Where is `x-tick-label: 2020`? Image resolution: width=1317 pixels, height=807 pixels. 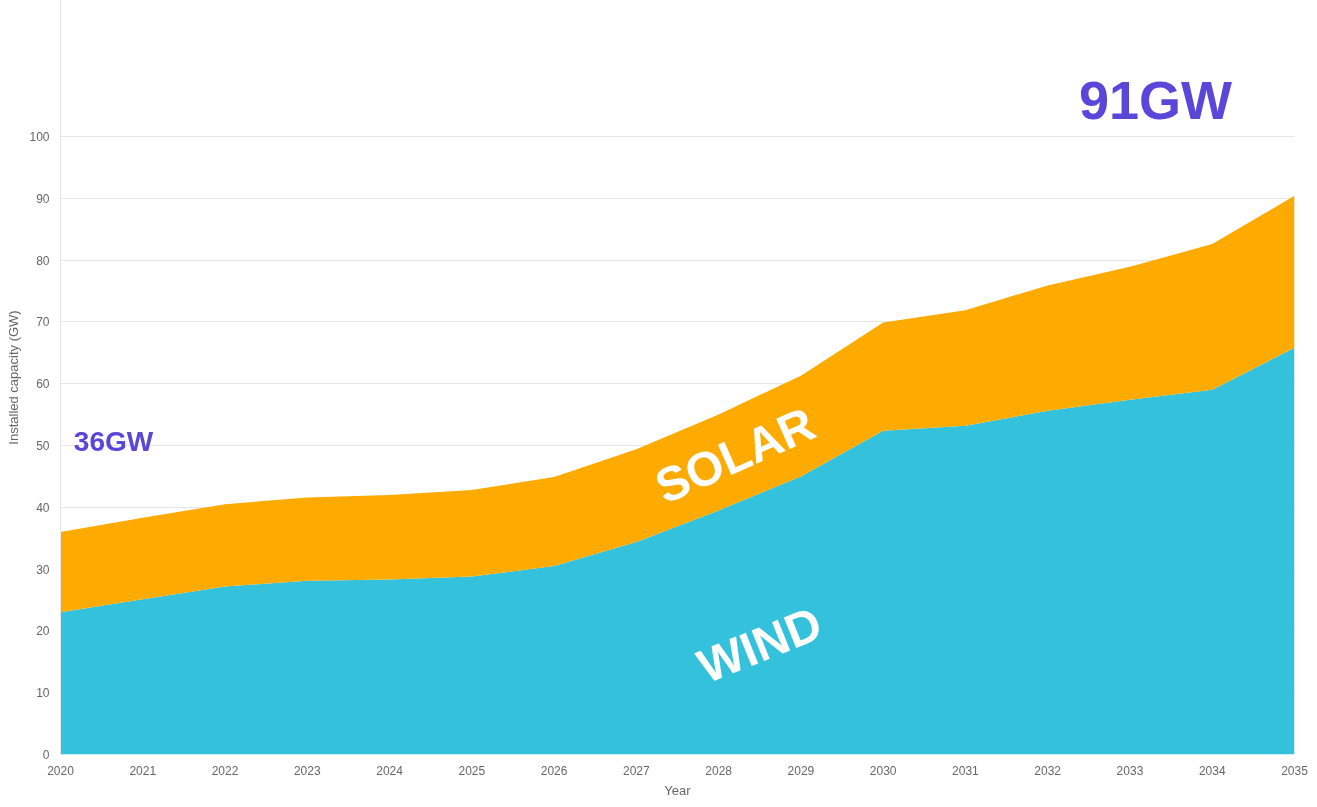 x-tick-label: 2020 is located at coordinates (61, 770).